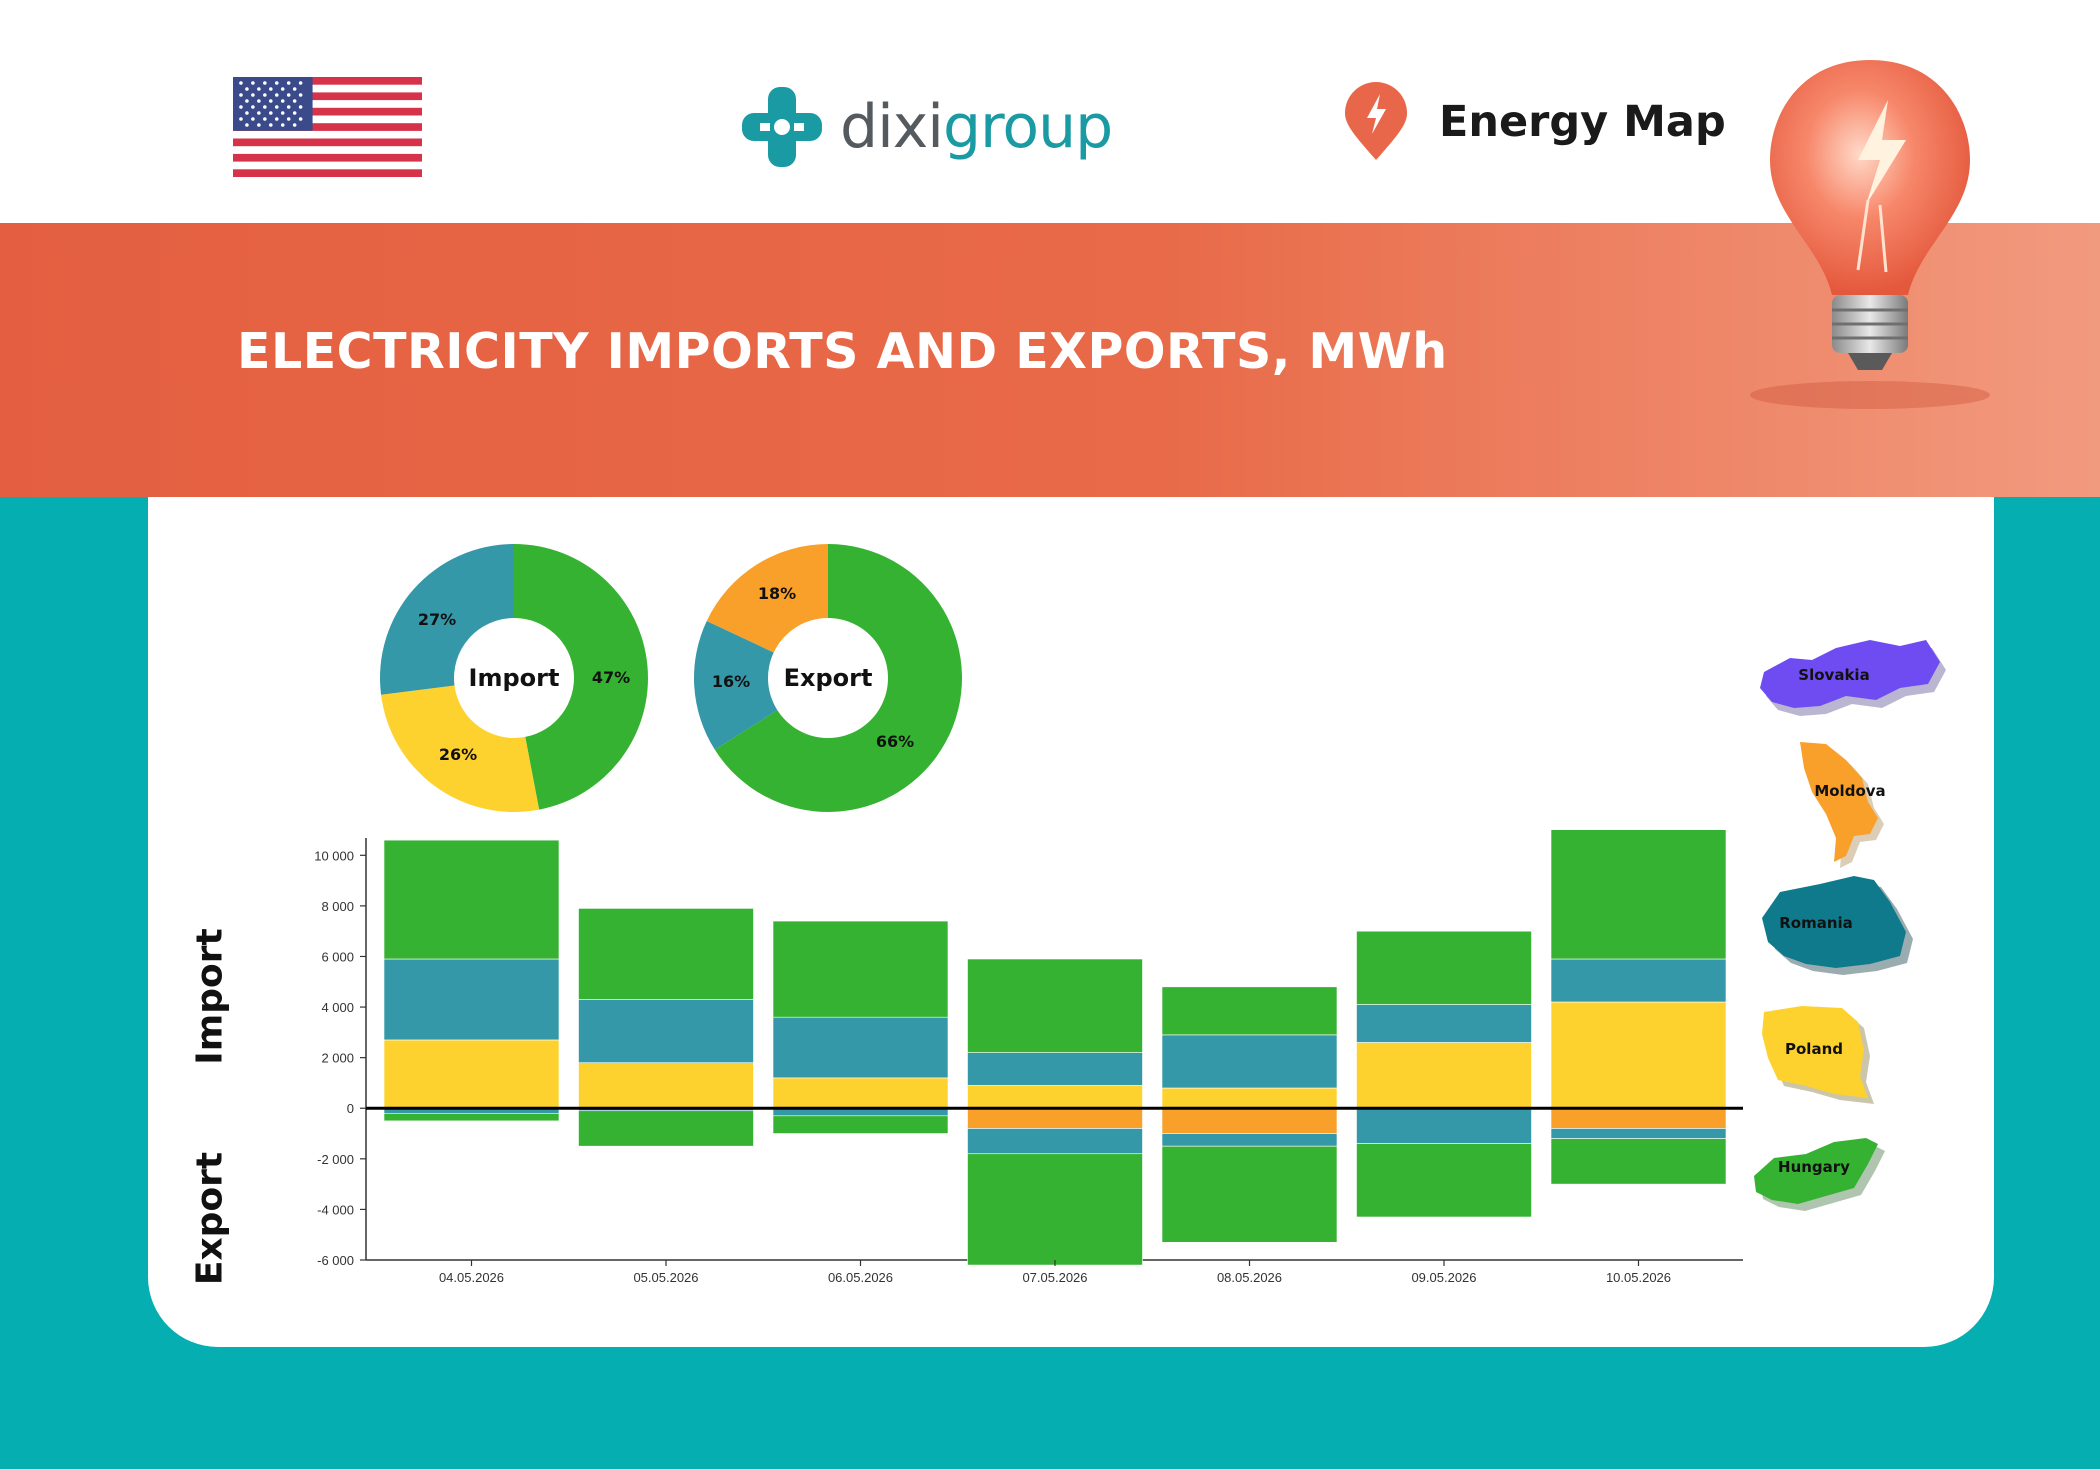  I want to click on slovakia-map-icon, so click(1853, 678).